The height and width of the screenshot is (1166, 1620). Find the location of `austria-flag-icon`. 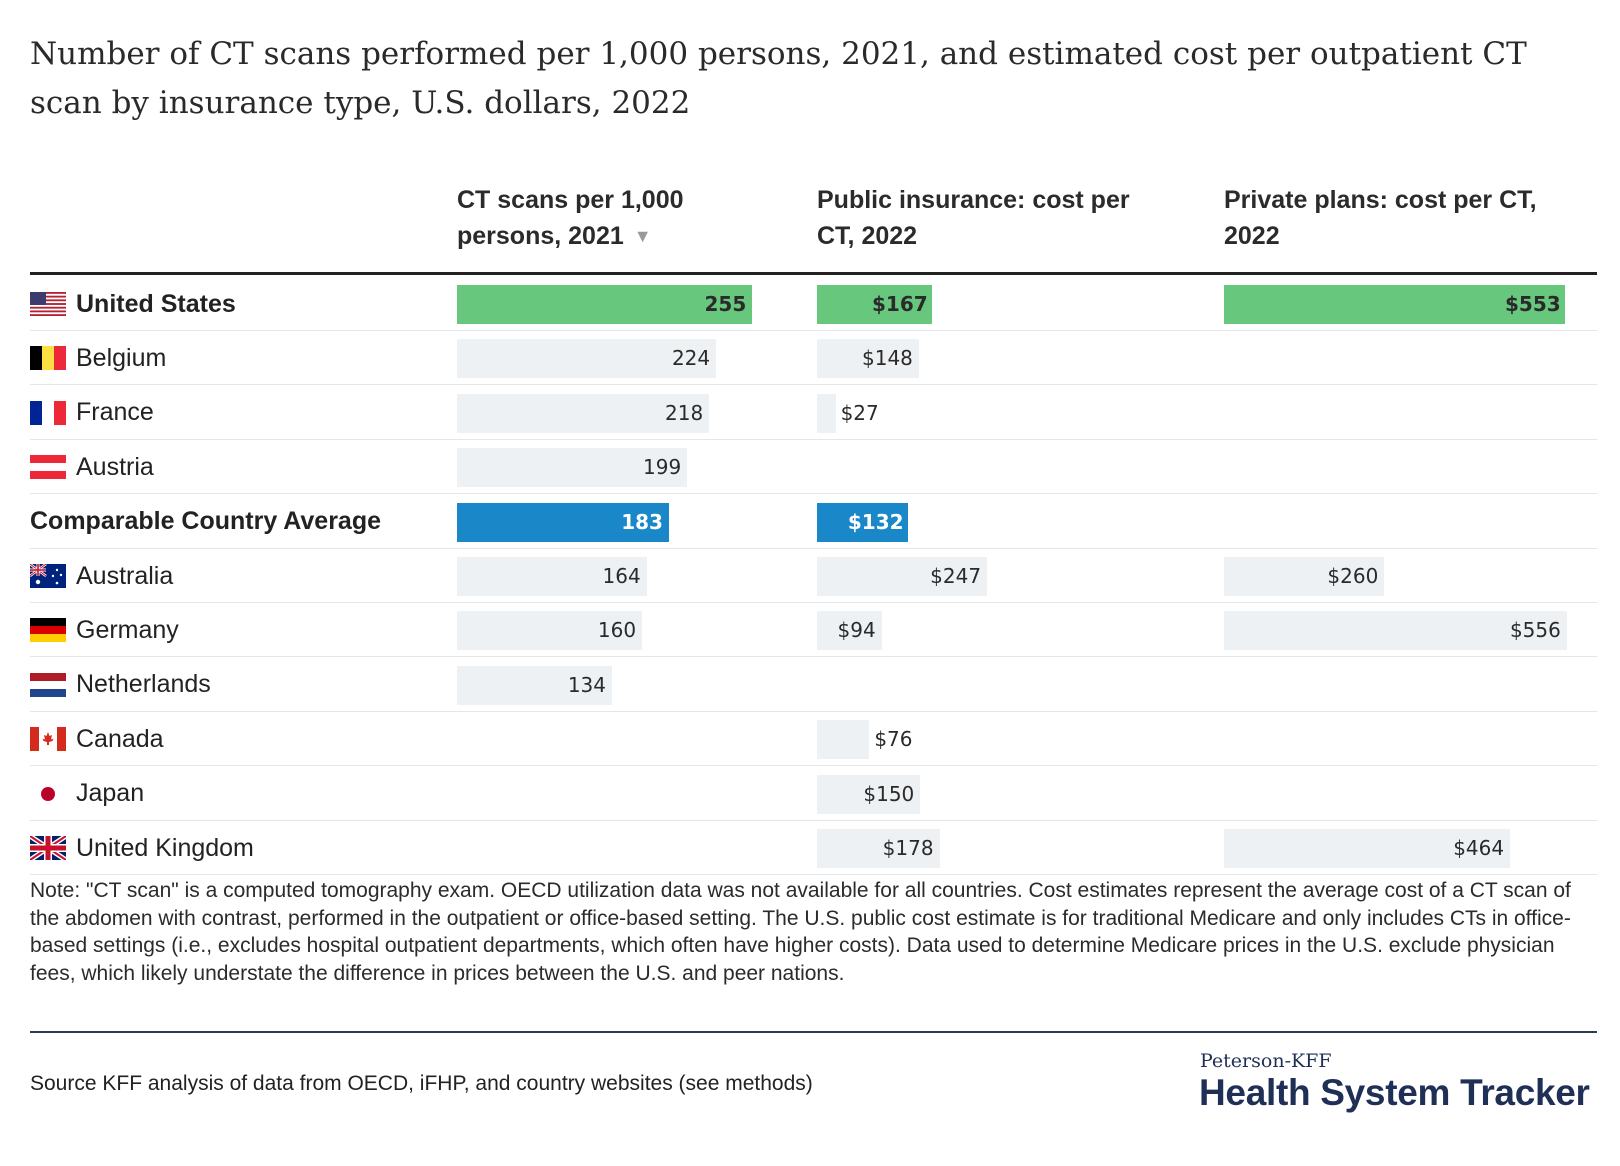

austria-flag-icon is located at coordinates (48, 467).